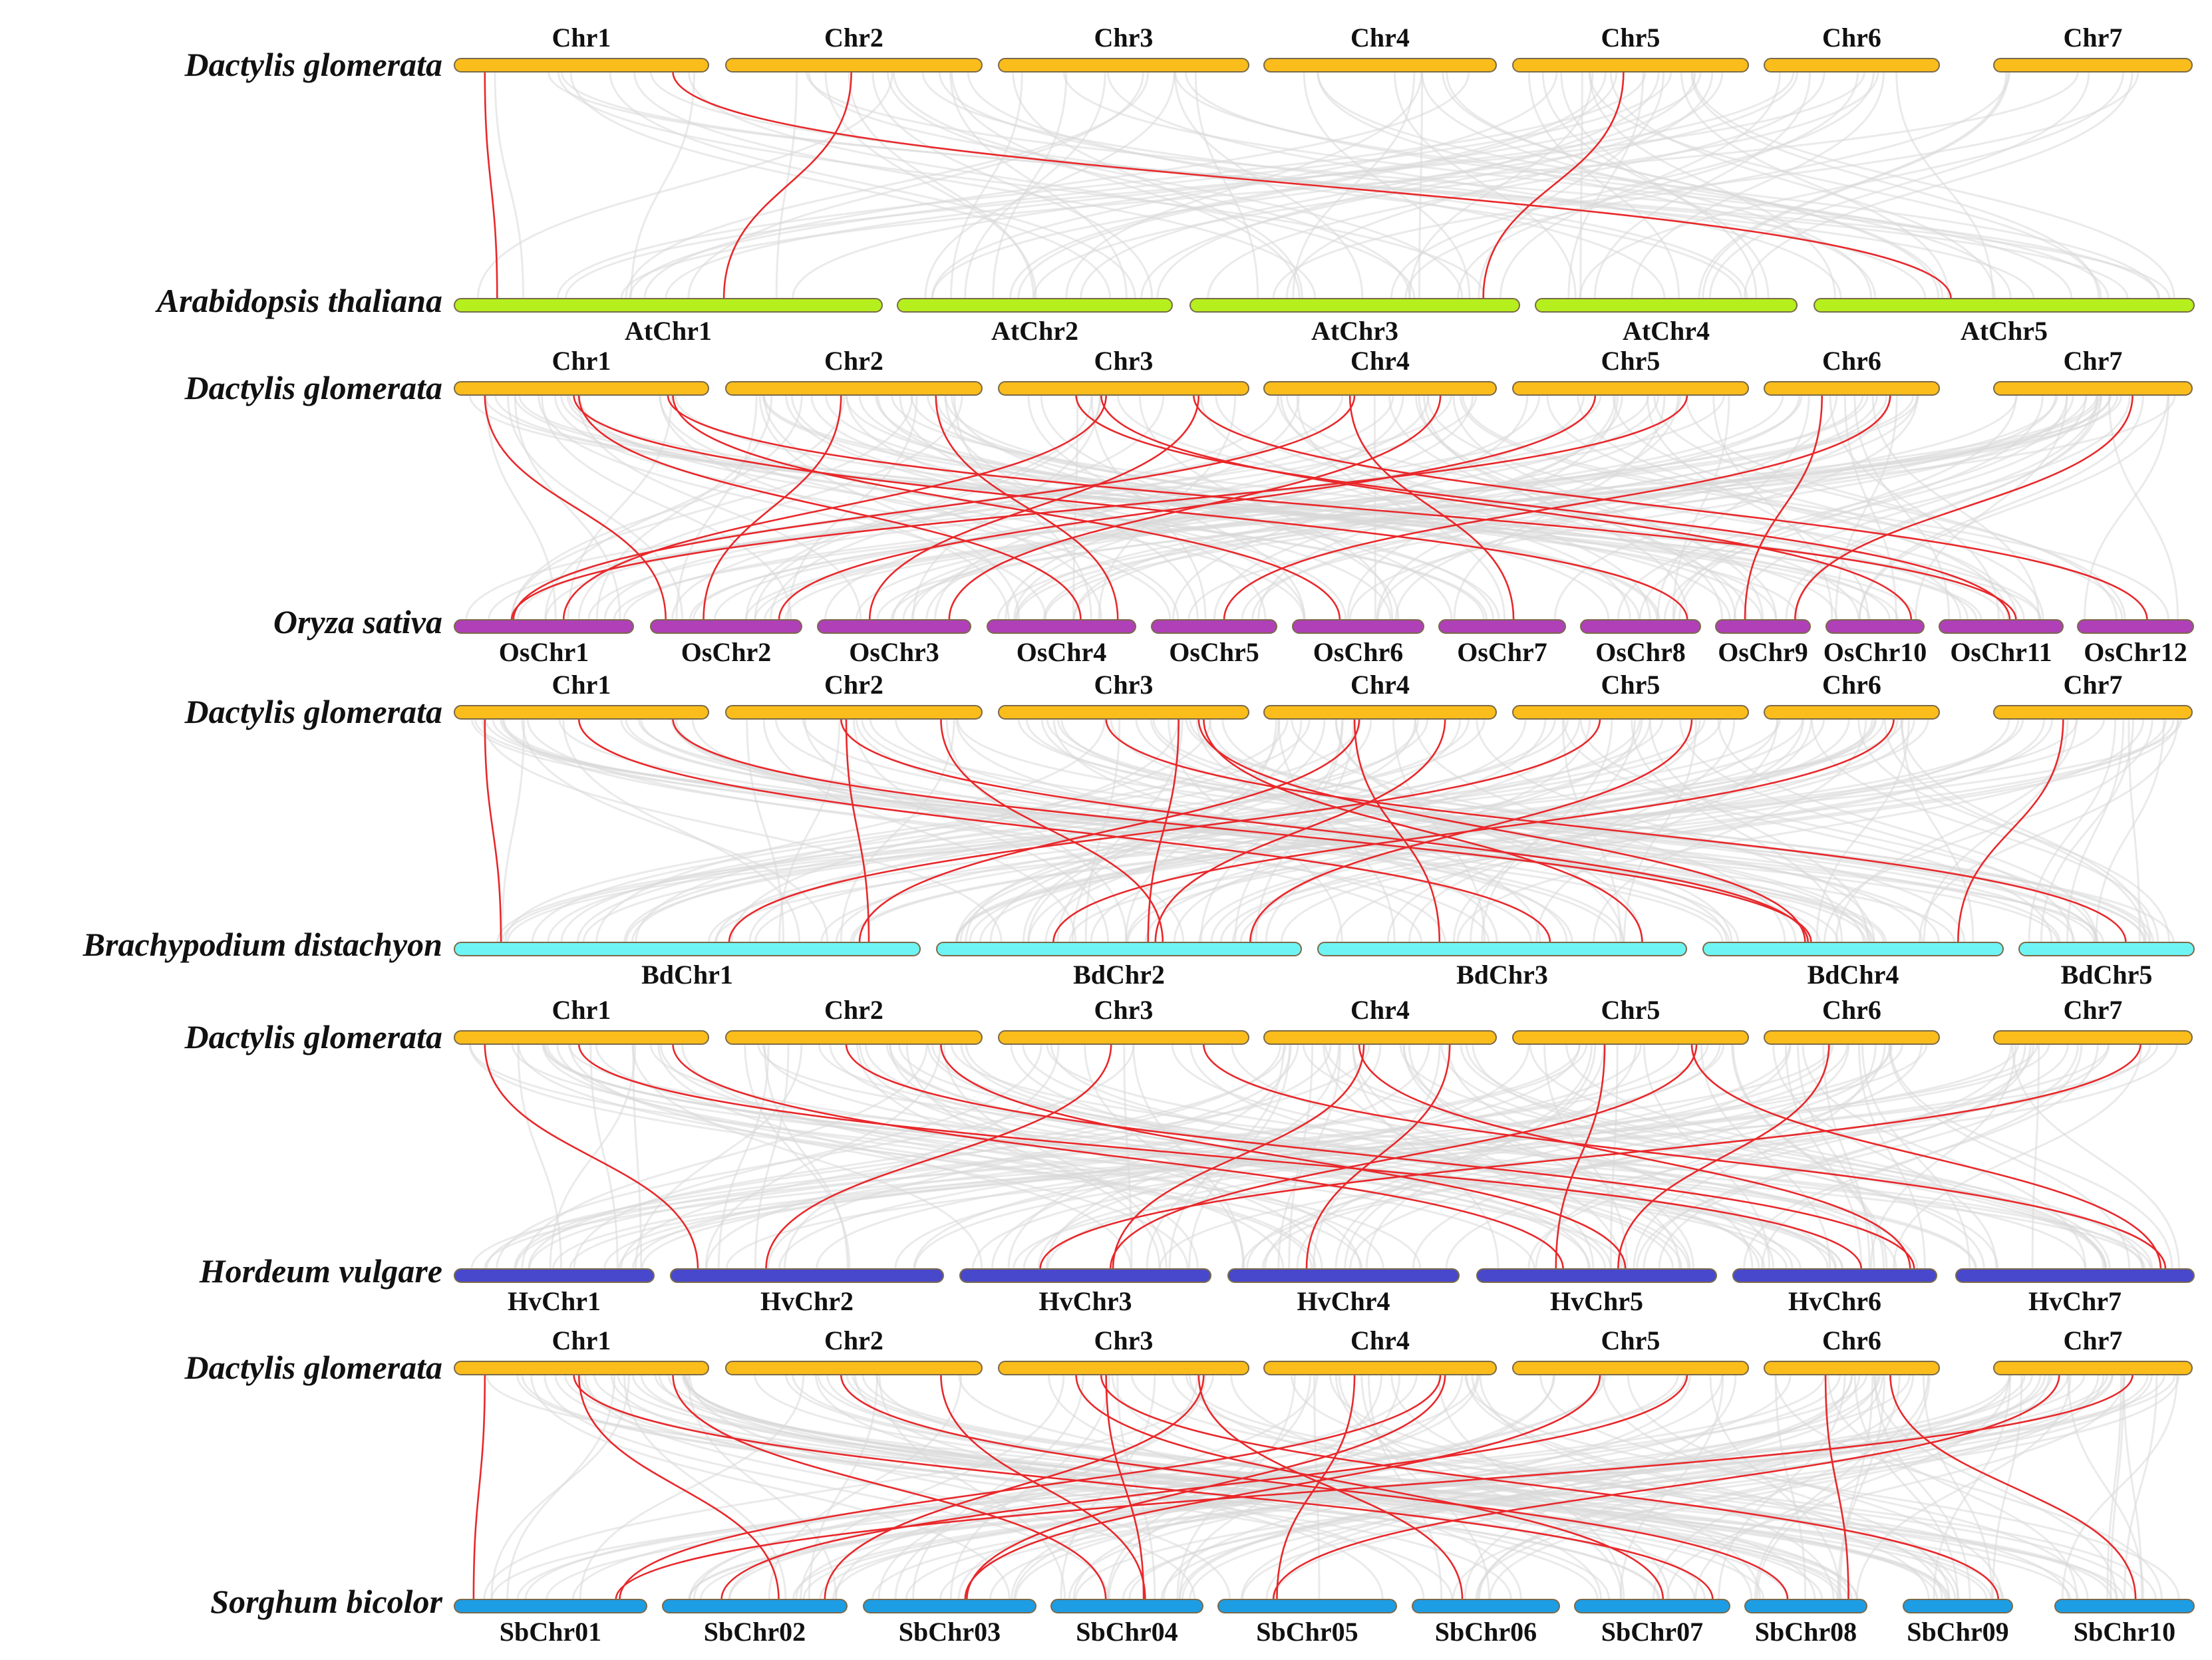  Describe the element at coordinates (1852, 388) in the screenshot. I see `dg-chr6-bar-panel2` at that location.